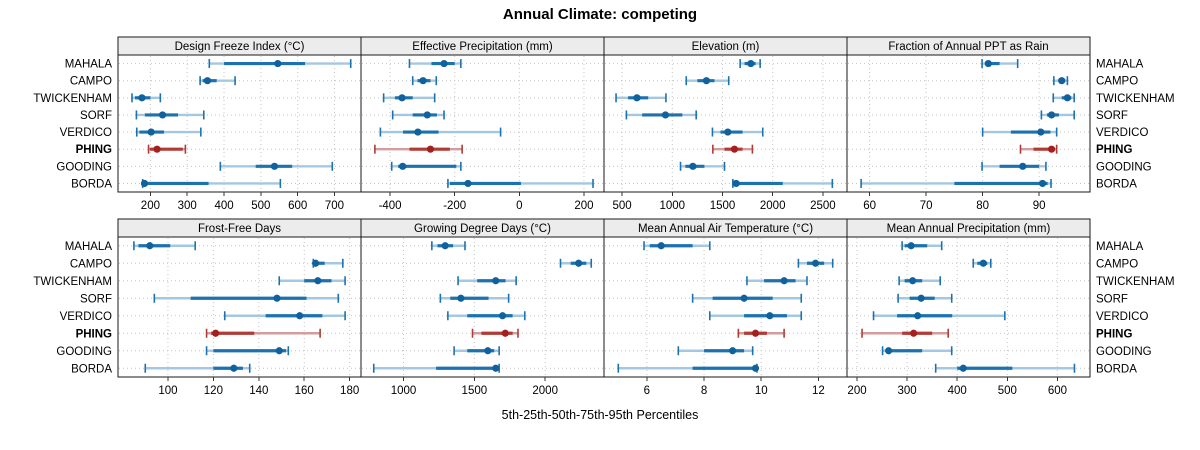  Describe the element at coordinates (240, 47) in the screenshot. I see `panel-strip-title: Design Freeze Index (°C)` at that location.